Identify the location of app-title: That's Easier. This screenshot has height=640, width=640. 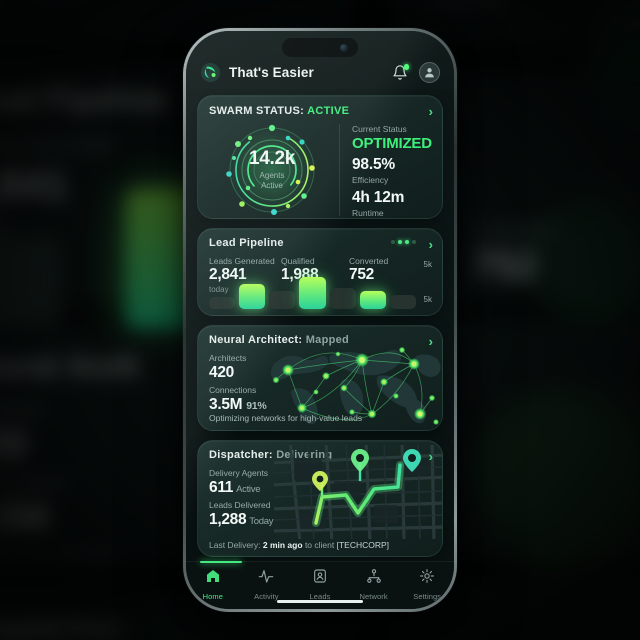
(271, 72).